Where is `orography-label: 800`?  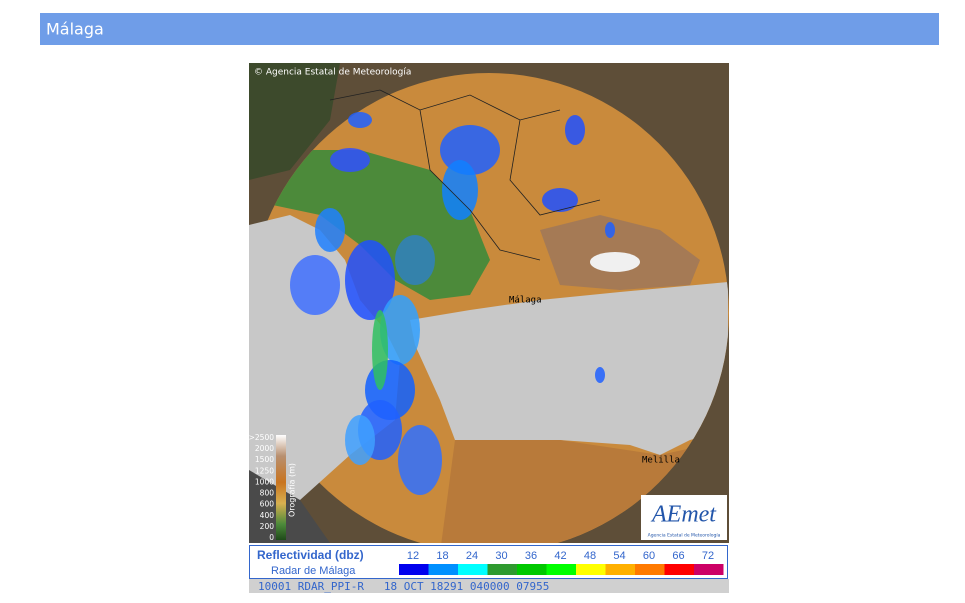
orography-label: 800 is located at coordinates (267, 493).